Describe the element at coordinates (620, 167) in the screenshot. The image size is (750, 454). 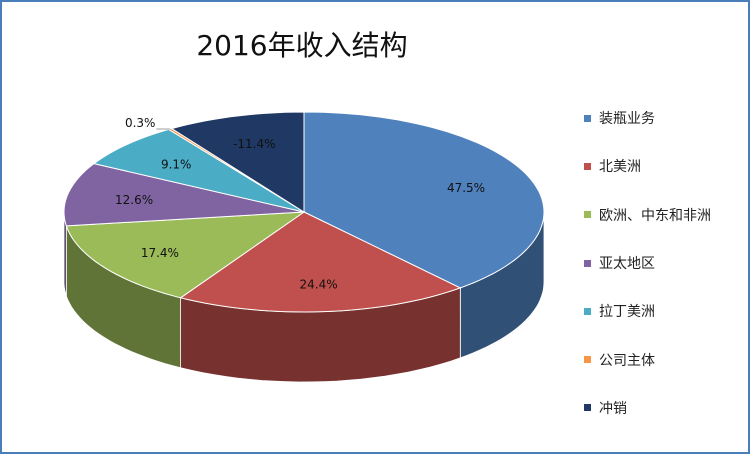
I see `legend-label: 北美洲` at that location.